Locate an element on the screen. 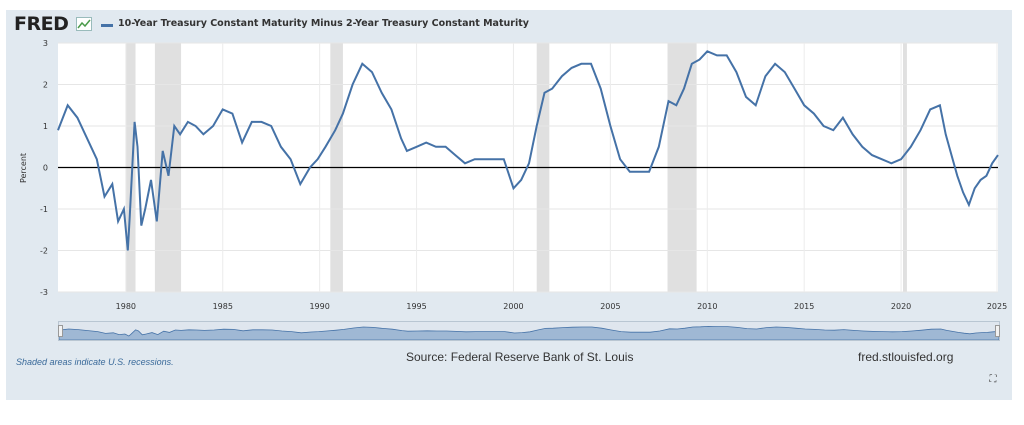 This screenshot has width=1024, height=425. y-tick-label: -1 is located at coordinates (44, 209).